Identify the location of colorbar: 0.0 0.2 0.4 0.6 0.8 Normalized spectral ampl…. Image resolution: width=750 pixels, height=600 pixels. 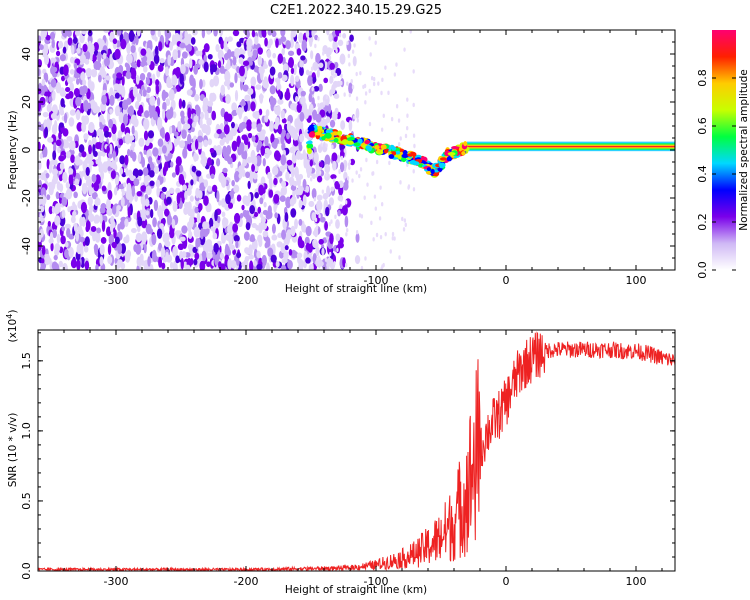
(723, 154).